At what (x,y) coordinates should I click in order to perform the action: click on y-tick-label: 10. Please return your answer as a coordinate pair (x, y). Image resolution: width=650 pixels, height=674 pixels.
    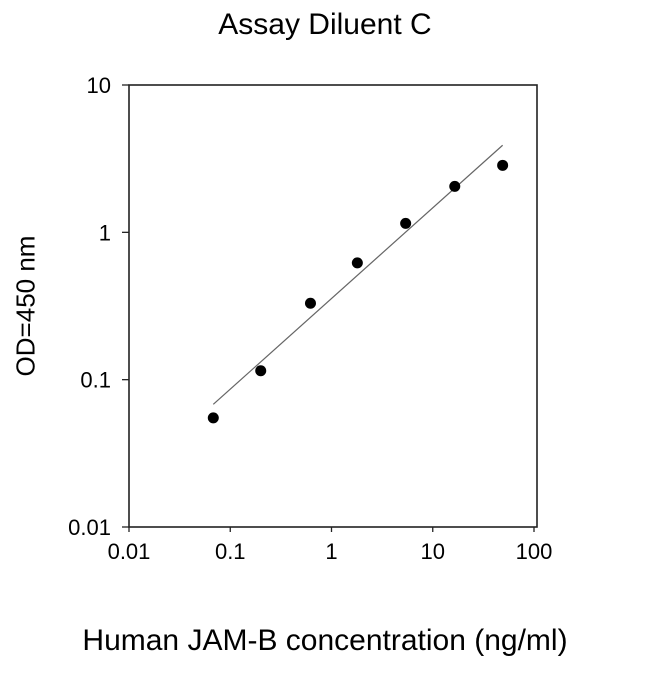
    Looking at the image, I should click on (99, 85).